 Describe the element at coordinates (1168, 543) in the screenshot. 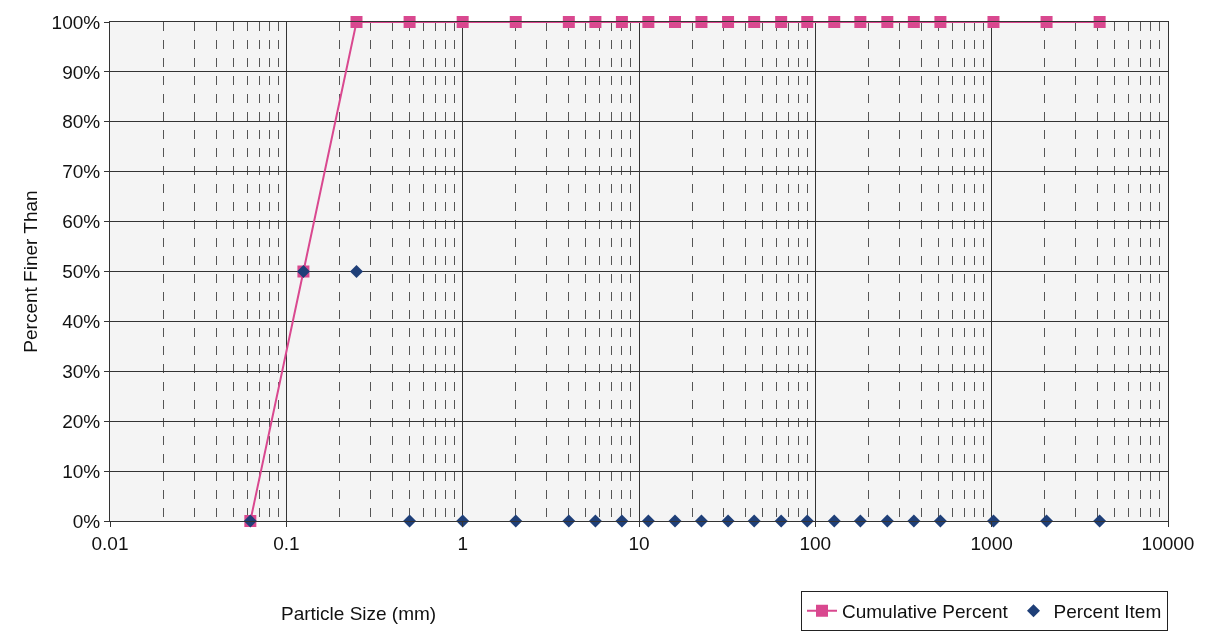

I see `x-tick-label: 10000` at that location.